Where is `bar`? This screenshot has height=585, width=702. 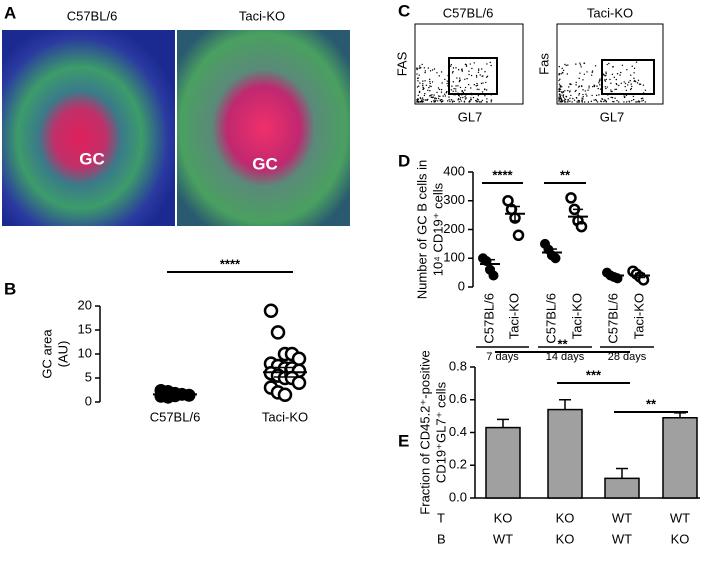 bar is located at coordinates (680, 458).